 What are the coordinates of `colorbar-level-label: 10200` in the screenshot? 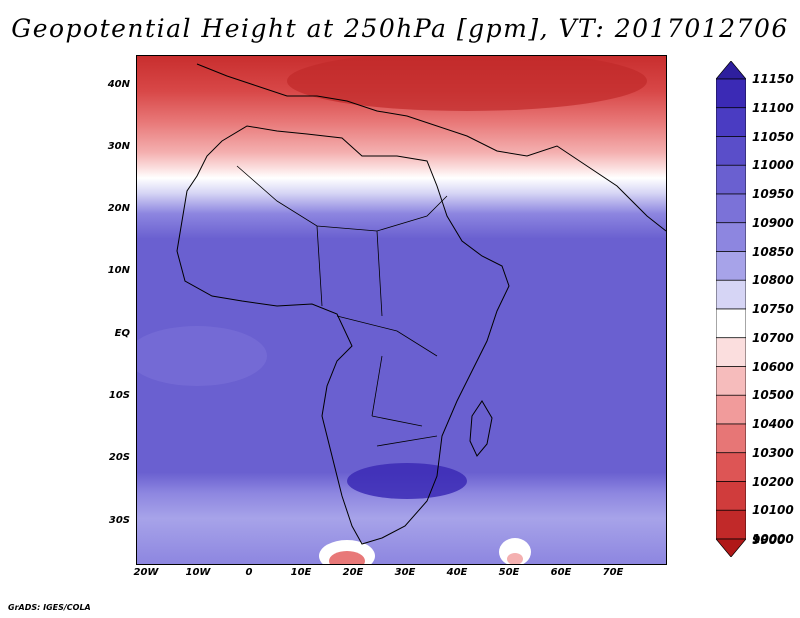 It's located at (773, 481).